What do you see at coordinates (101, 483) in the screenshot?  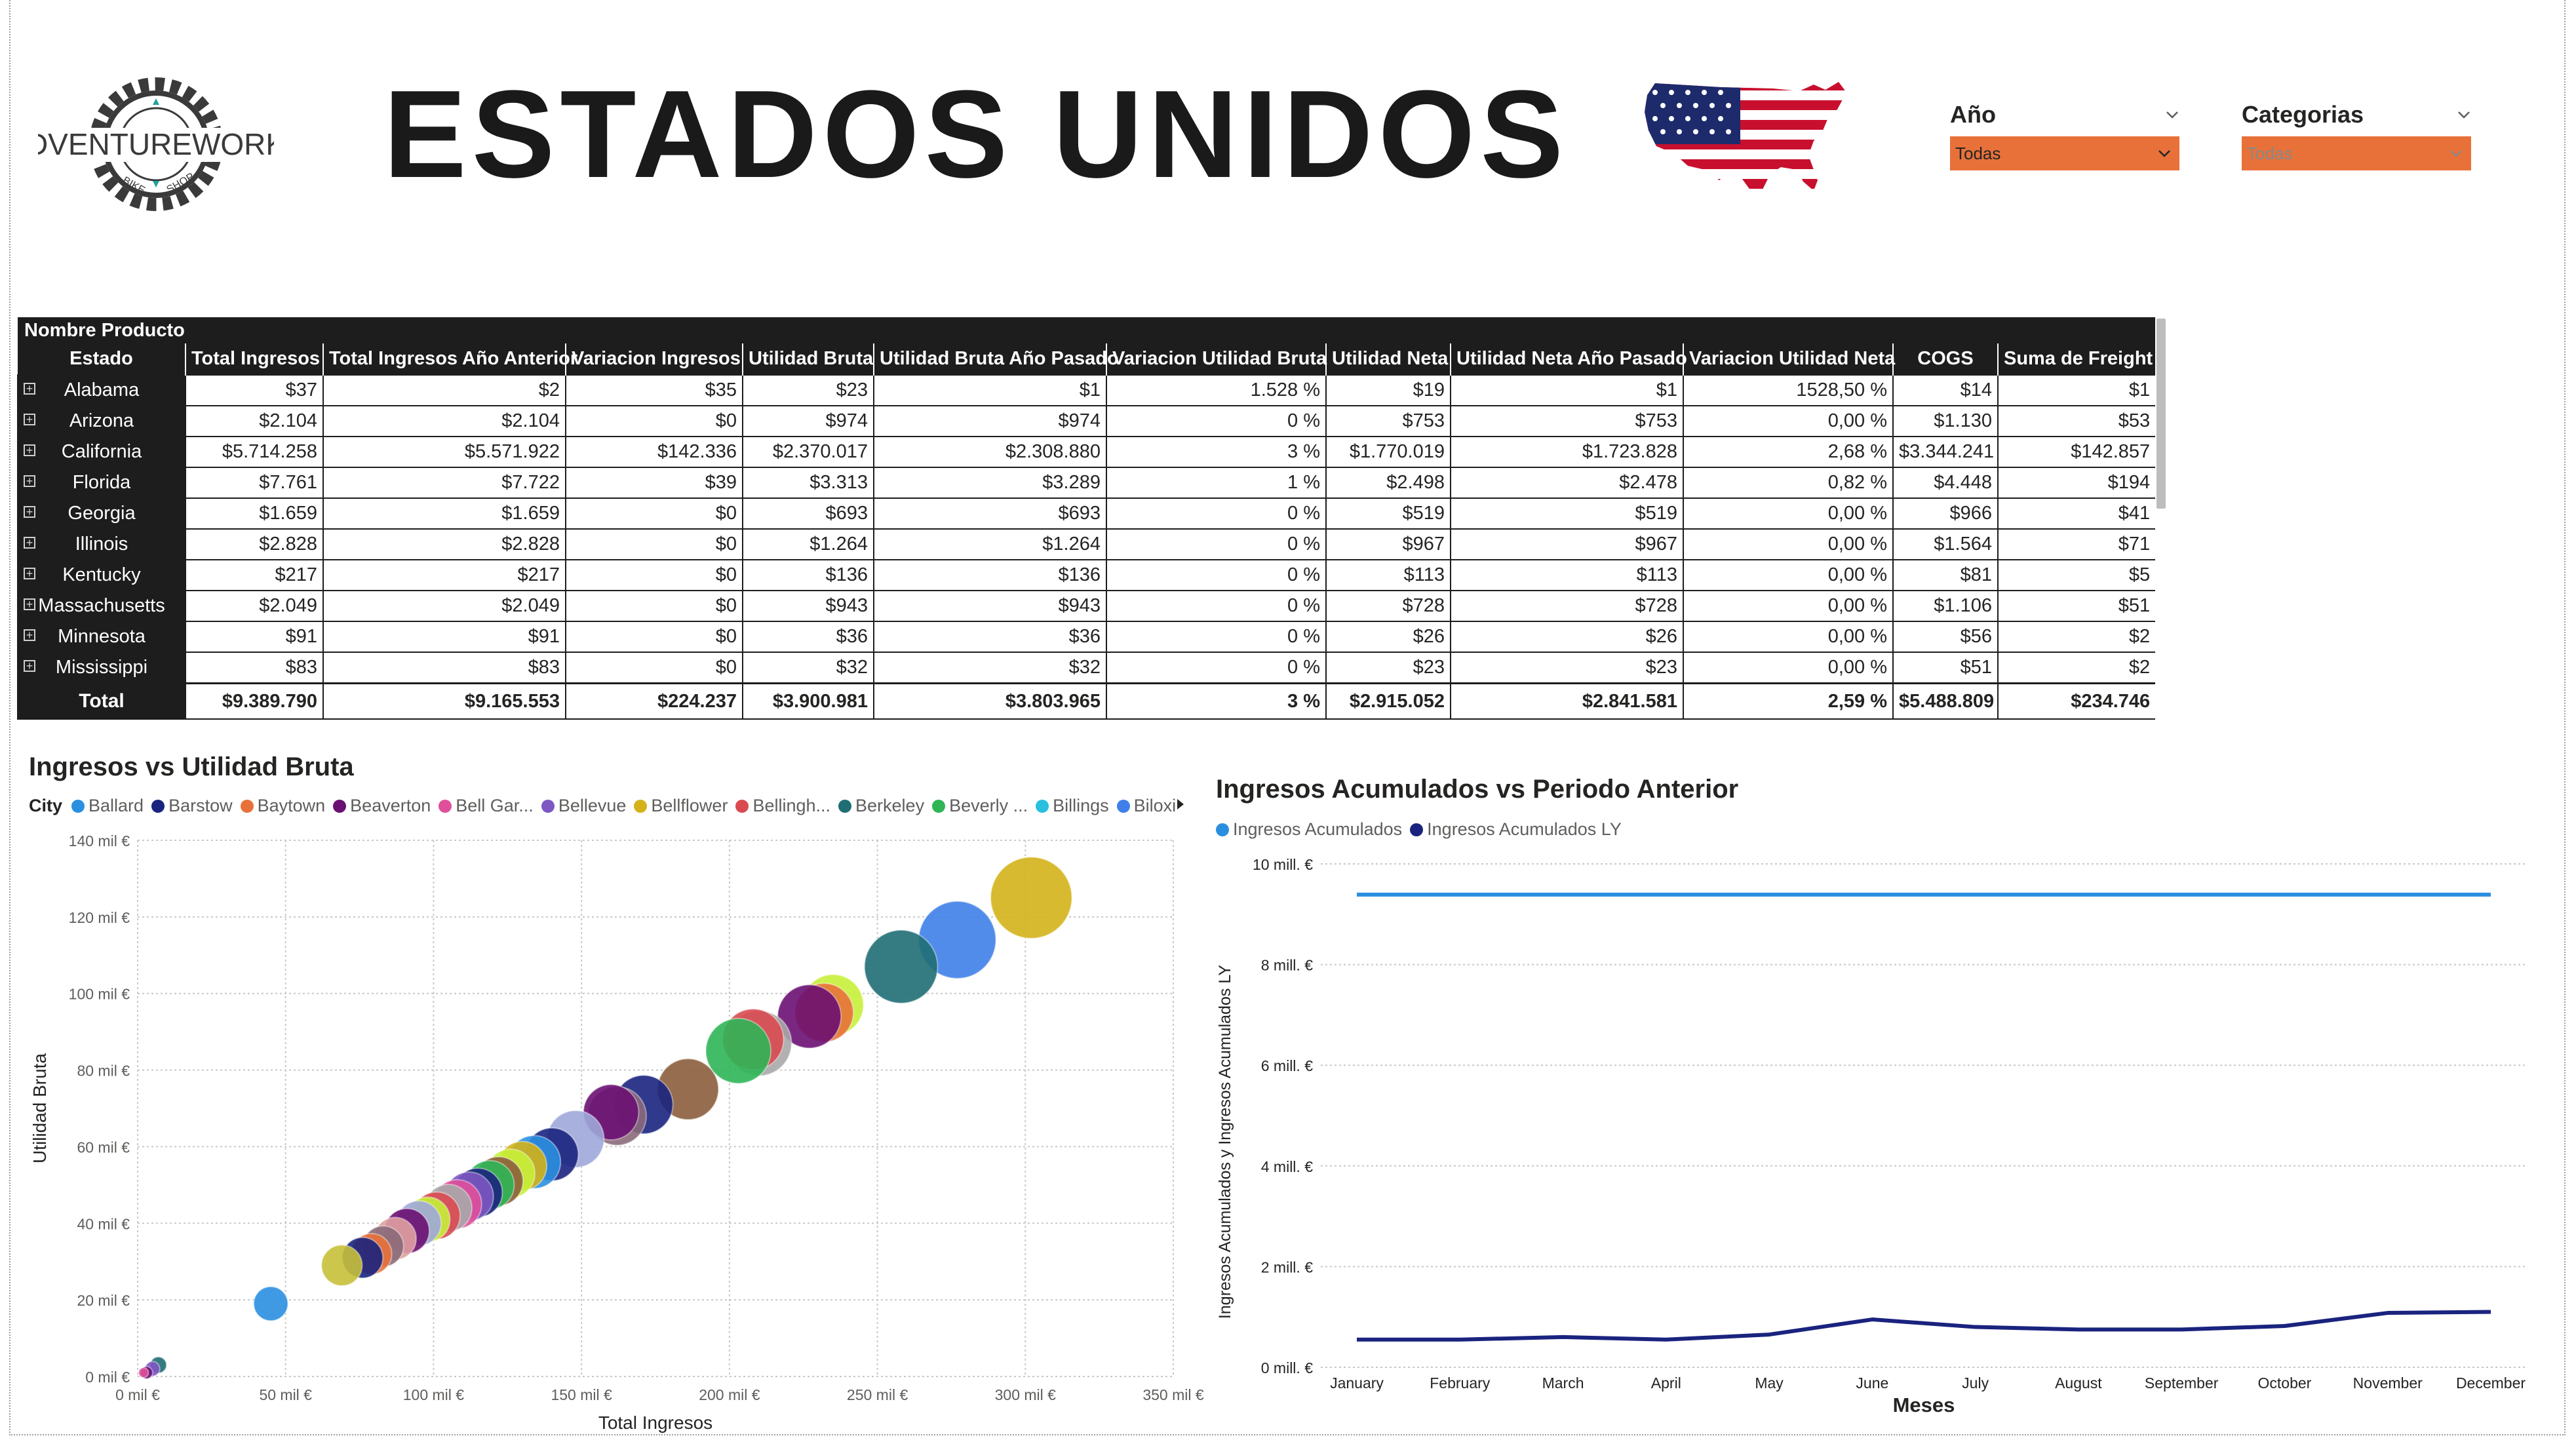 I see `row-header: + Florida` at bounding box center [101, 483].